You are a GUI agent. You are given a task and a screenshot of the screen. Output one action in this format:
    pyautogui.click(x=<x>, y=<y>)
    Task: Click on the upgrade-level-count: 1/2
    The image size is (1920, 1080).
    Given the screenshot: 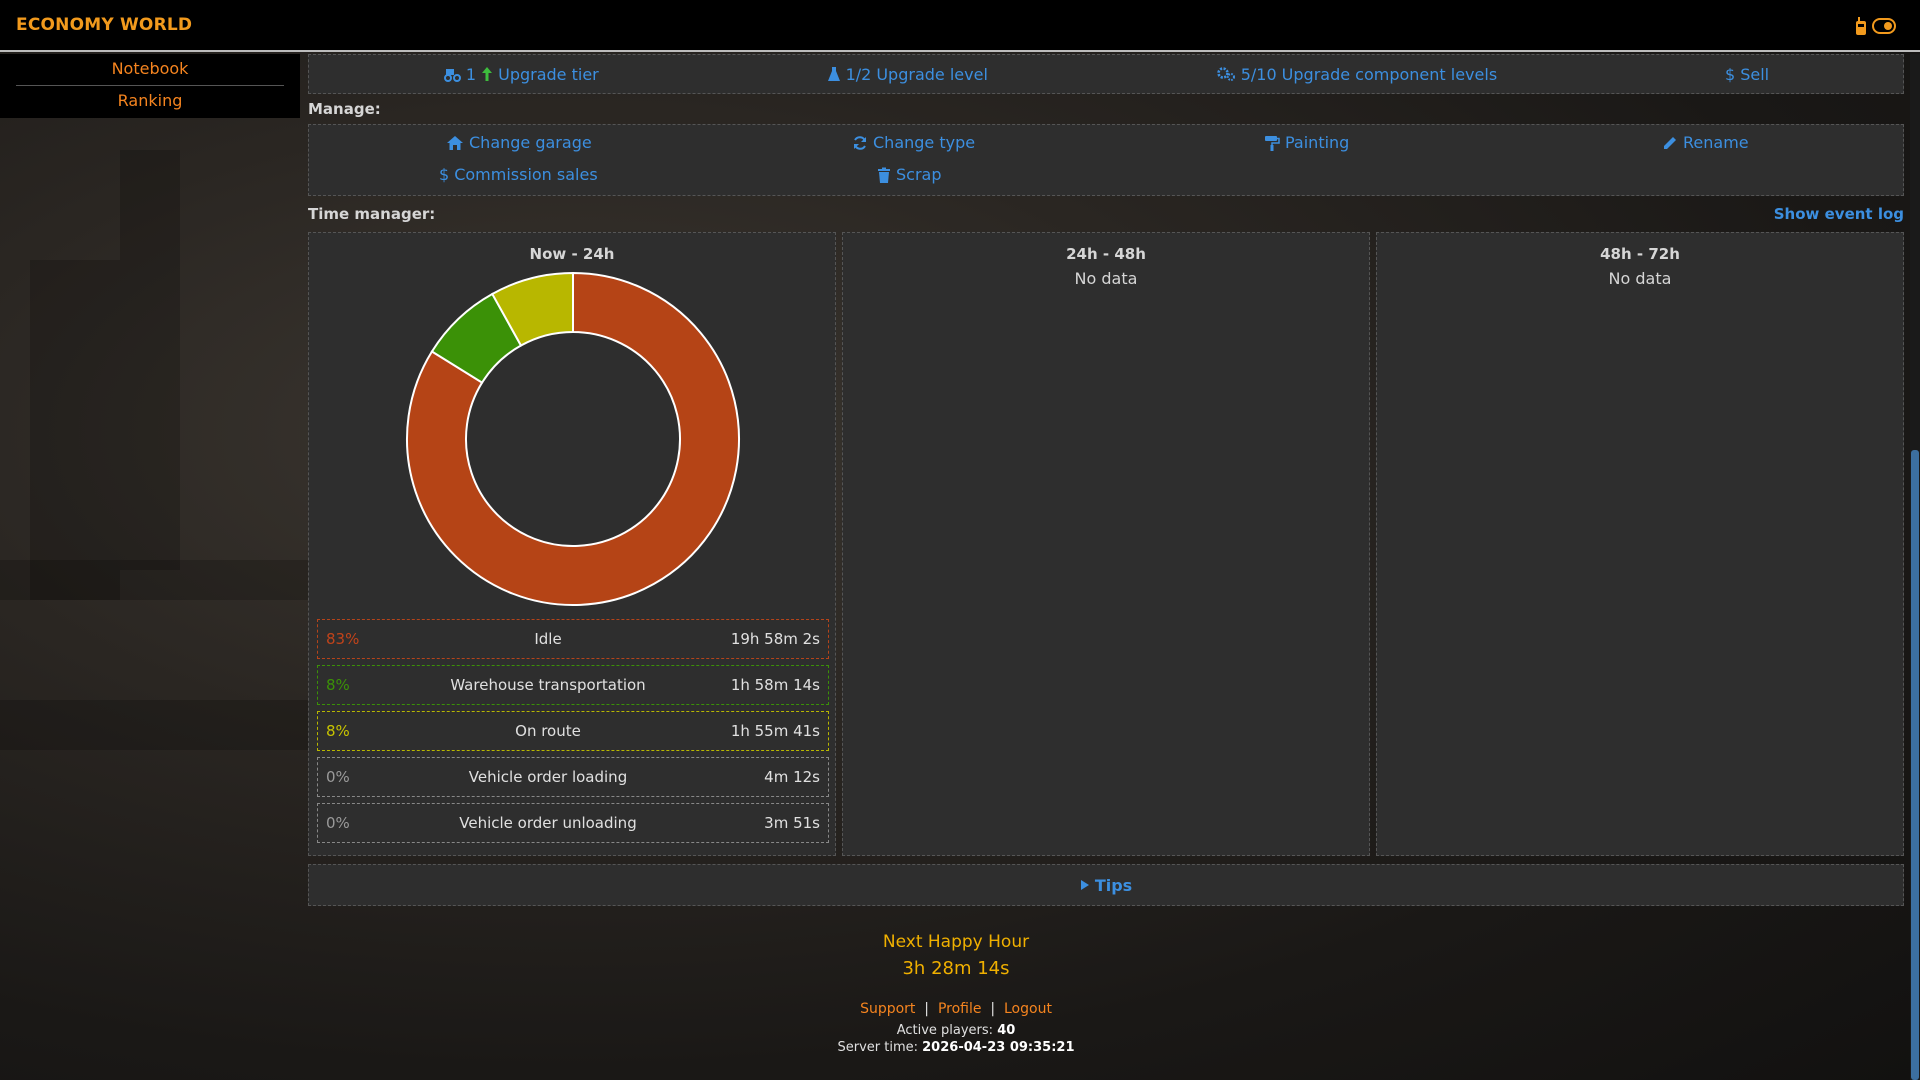 What is the action you would take?
    pyautogui.click(x=858, y=74)
    